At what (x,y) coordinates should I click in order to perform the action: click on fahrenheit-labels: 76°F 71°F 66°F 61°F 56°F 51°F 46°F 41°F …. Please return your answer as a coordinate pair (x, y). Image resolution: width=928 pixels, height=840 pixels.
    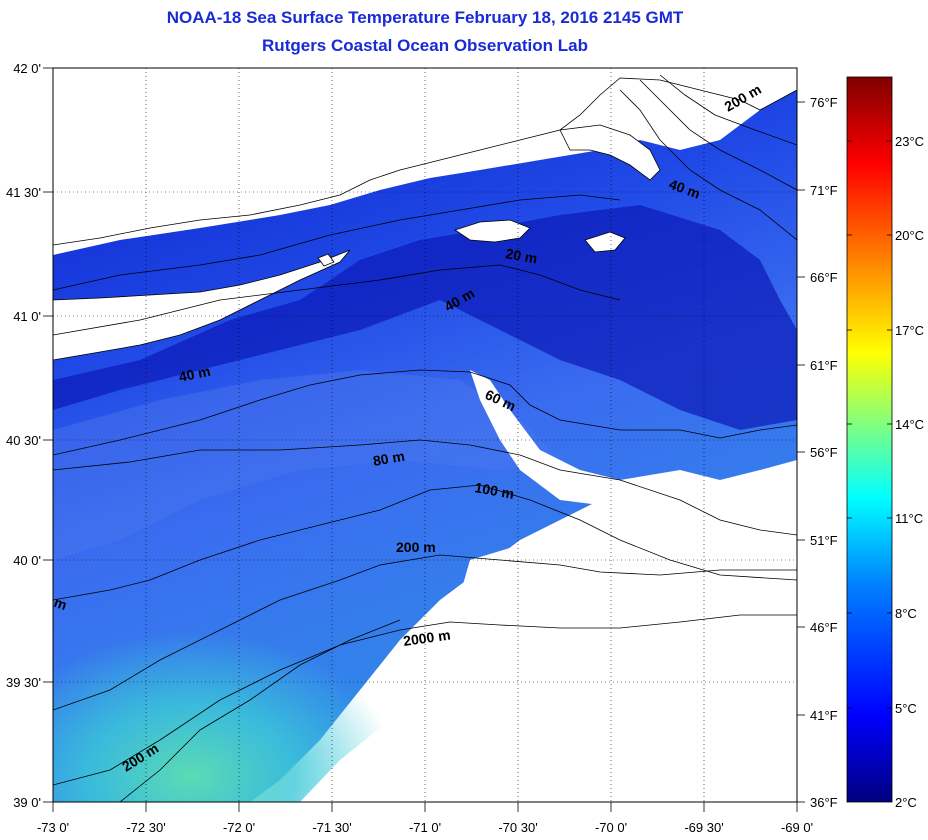
    Looking at the image, I should click on (824, 452).